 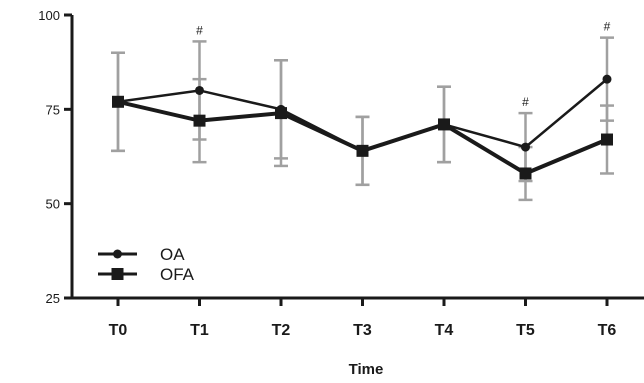 What do you see at coordinates (49, 15) in the screenshot?
I see `y-tick-label: 100` at bounding box center [49, 15].